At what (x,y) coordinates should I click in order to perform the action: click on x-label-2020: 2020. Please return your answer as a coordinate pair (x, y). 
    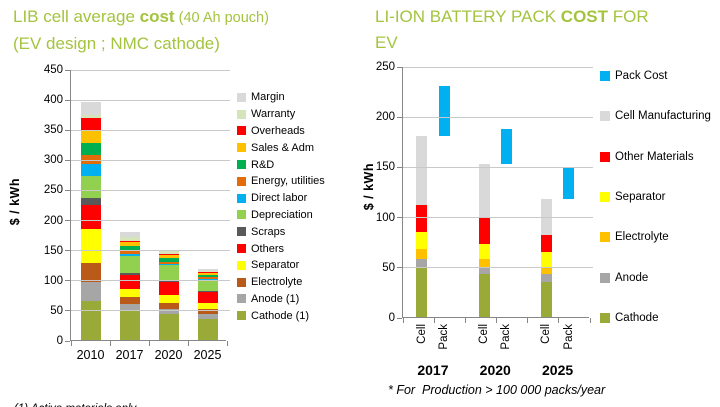
    Looking at the image, I should click on (495, 370).